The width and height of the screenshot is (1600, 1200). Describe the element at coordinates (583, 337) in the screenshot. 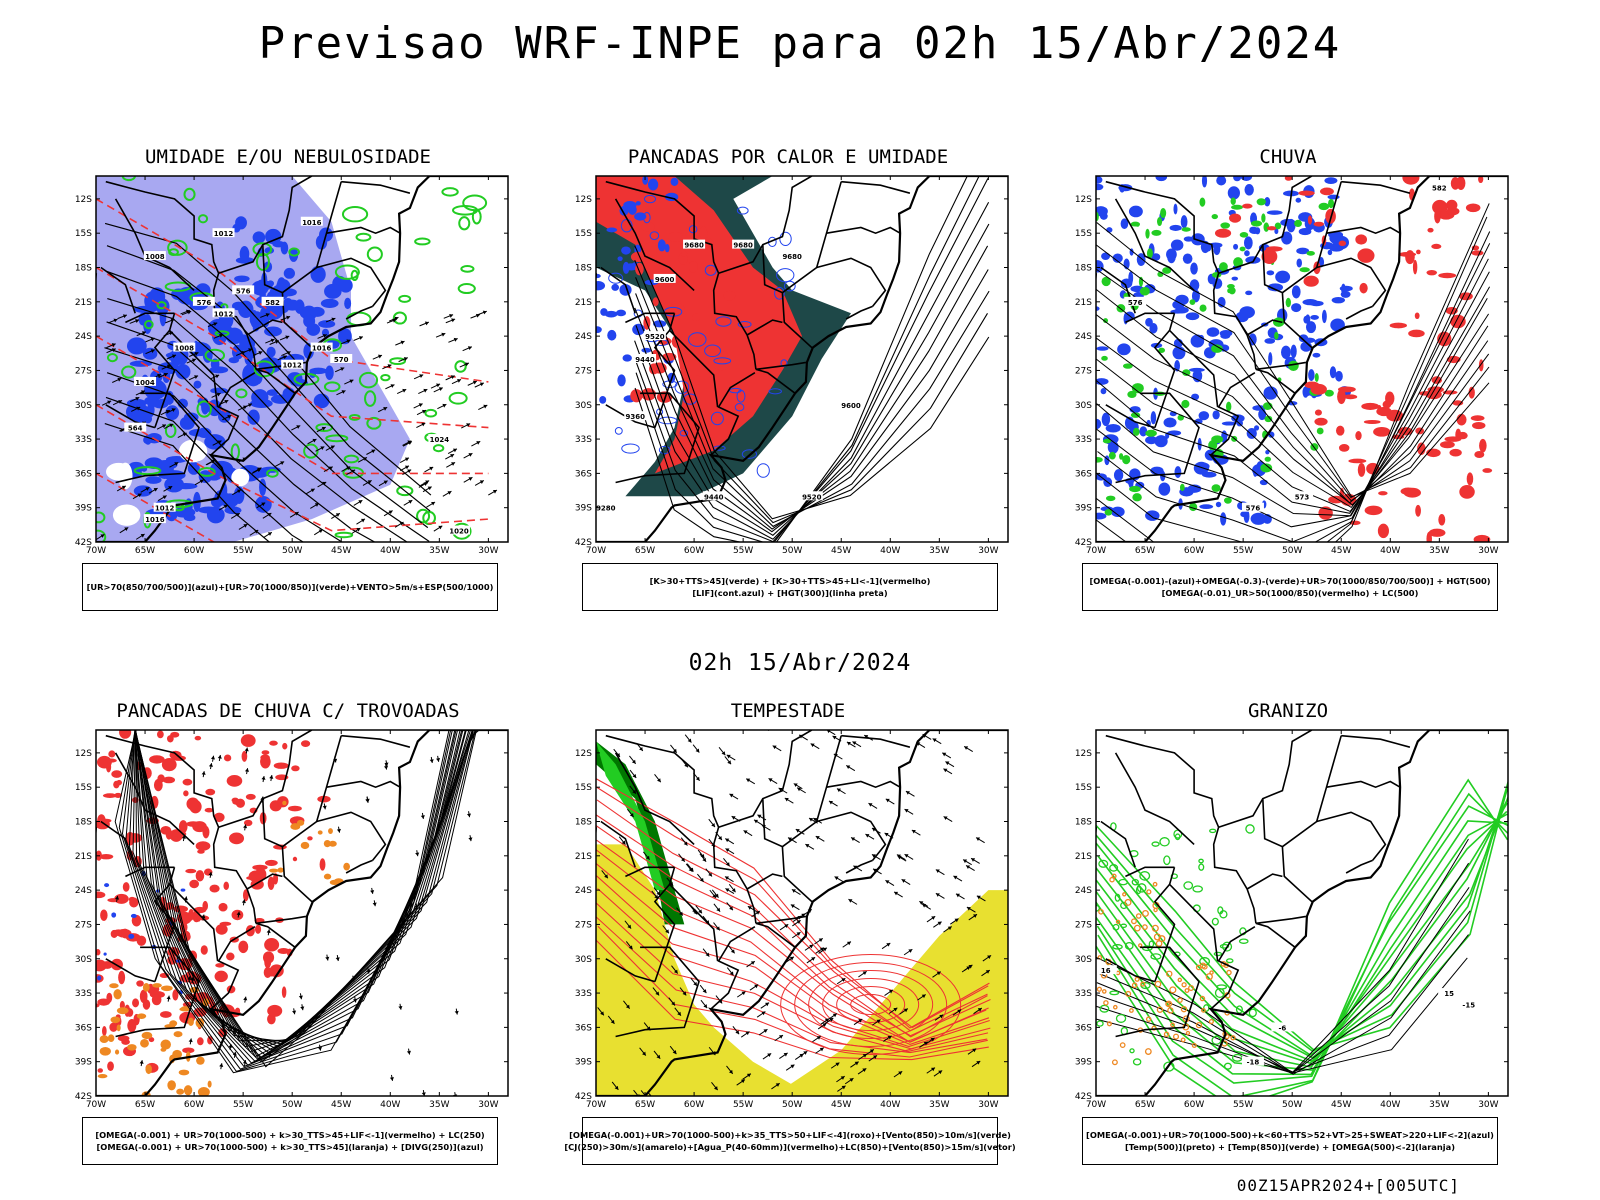

I see `lat-tick-label: 24S` at that location.